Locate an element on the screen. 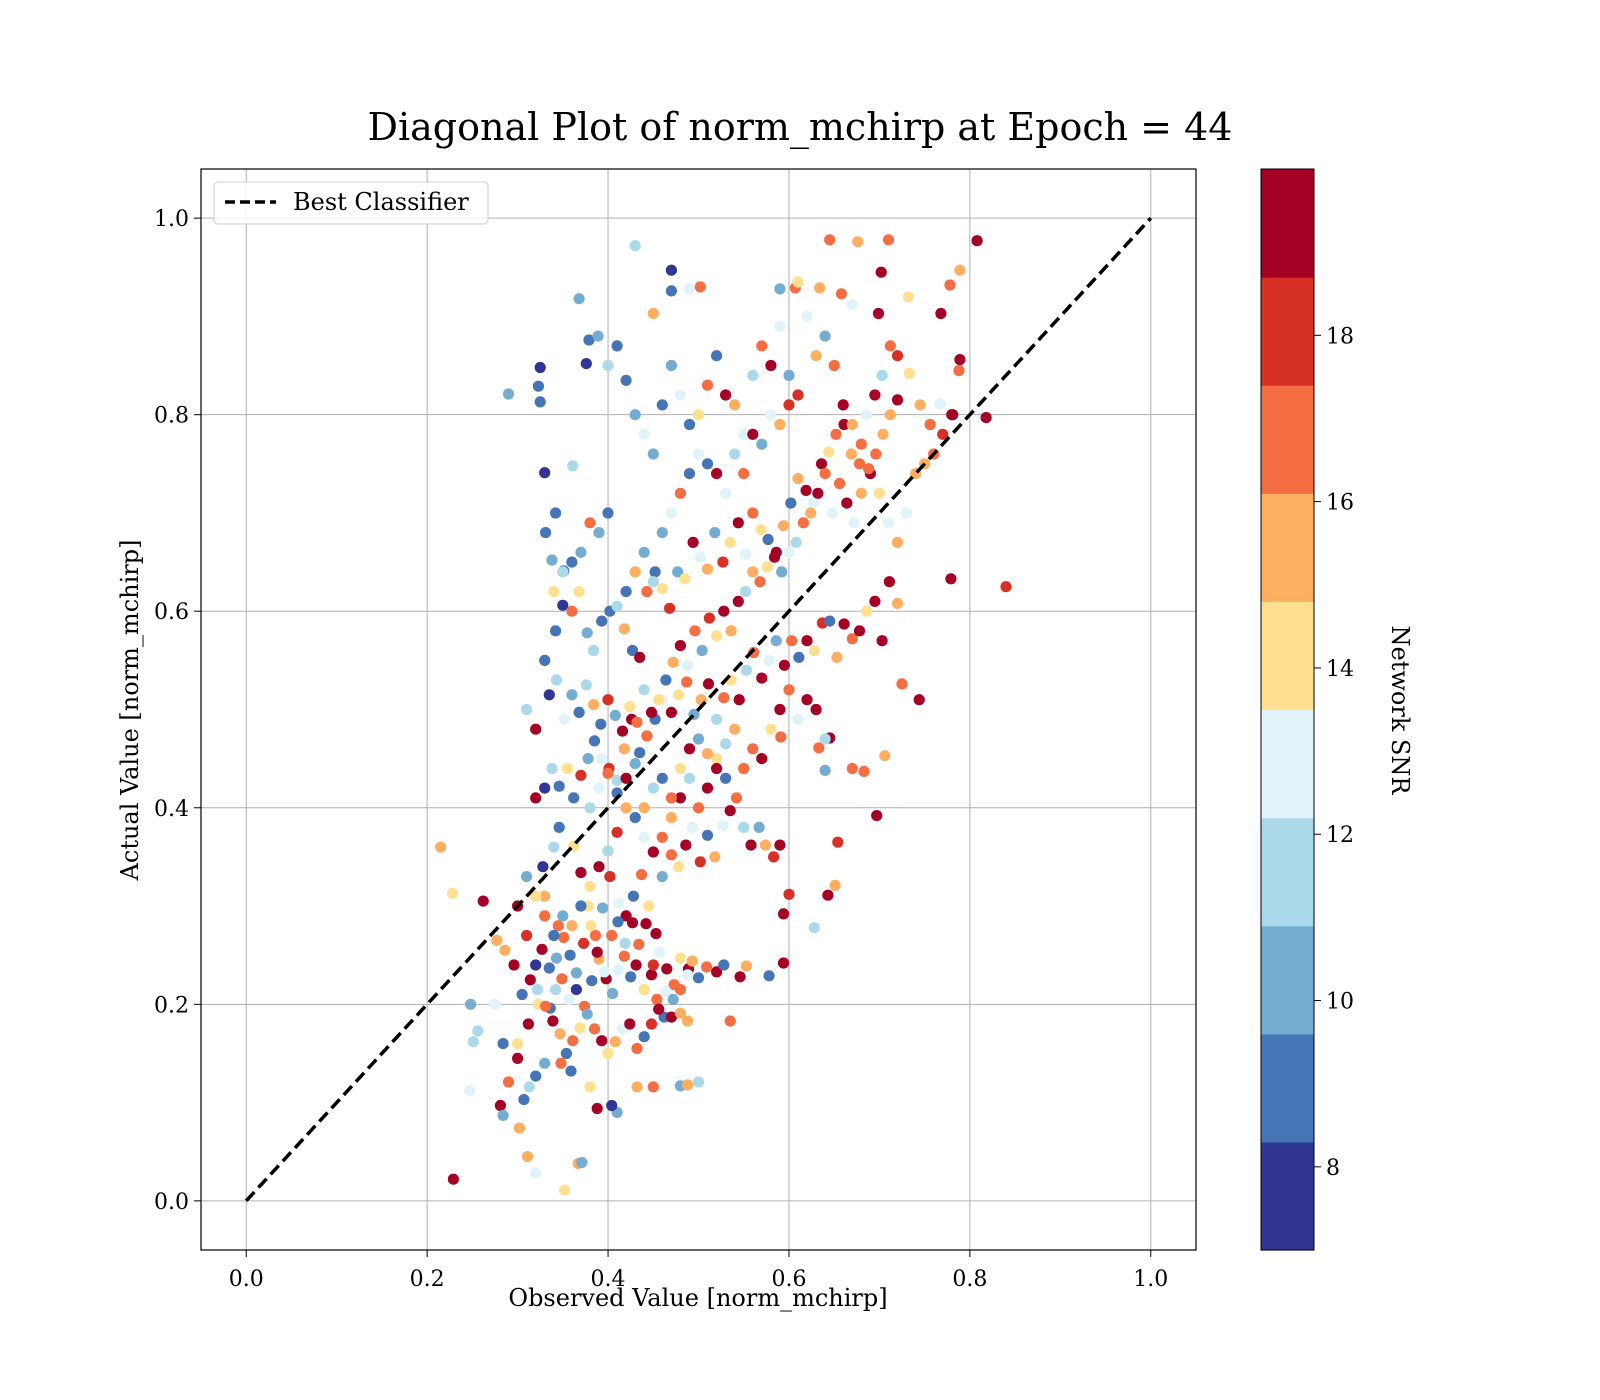  y-axis-label: Actual Value [norm_mchirp] is located at coordinates (130, 711).